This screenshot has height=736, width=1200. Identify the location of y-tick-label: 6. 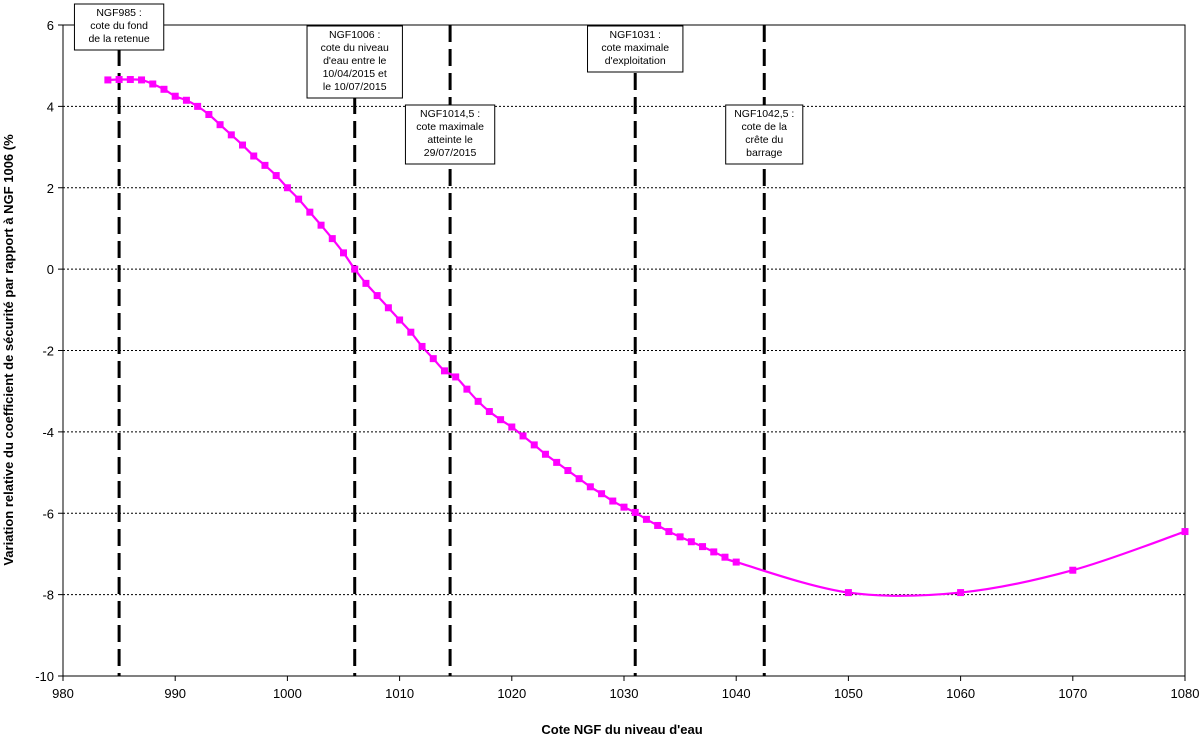
(50, 25).